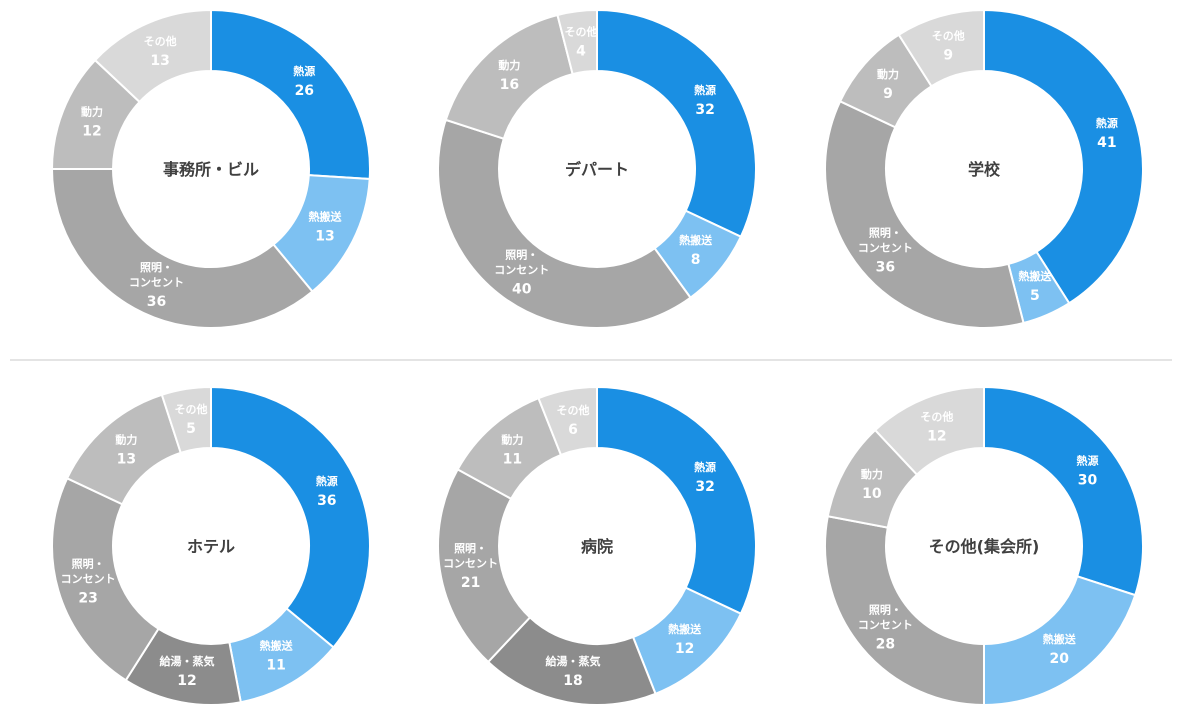  I want to click on slice-value-label: 8, so click(696, 260).